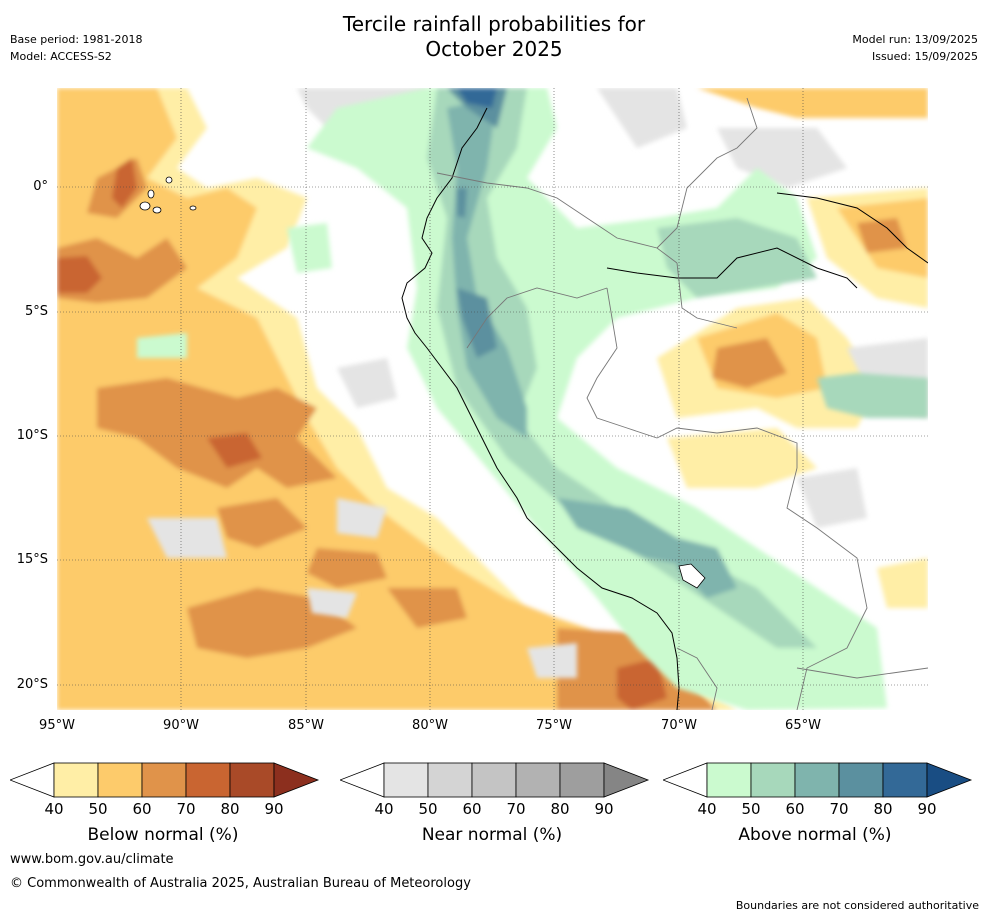 Image resolution: width=988 pixels, height=919 pixels. I want to click on colorbar-title-below: Below normal (%), so click(163, 835).